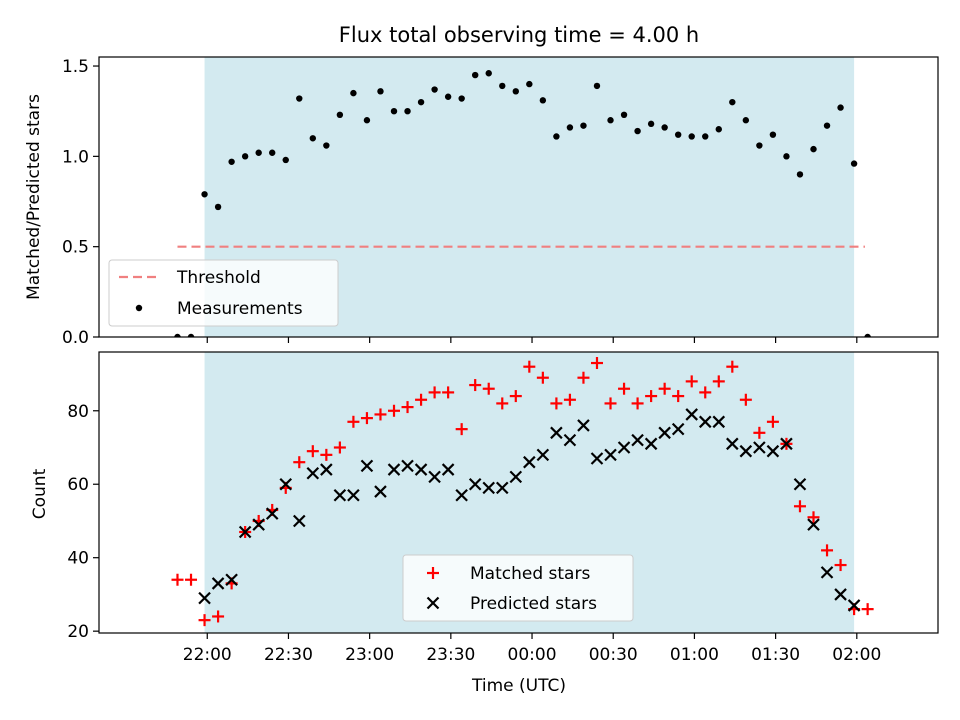 The image size is (960, 720). What do you see at coordinates (75, 338) in the screenshot?
I see `top-ytick-label: 0.0` at bounding box center [75, 338].